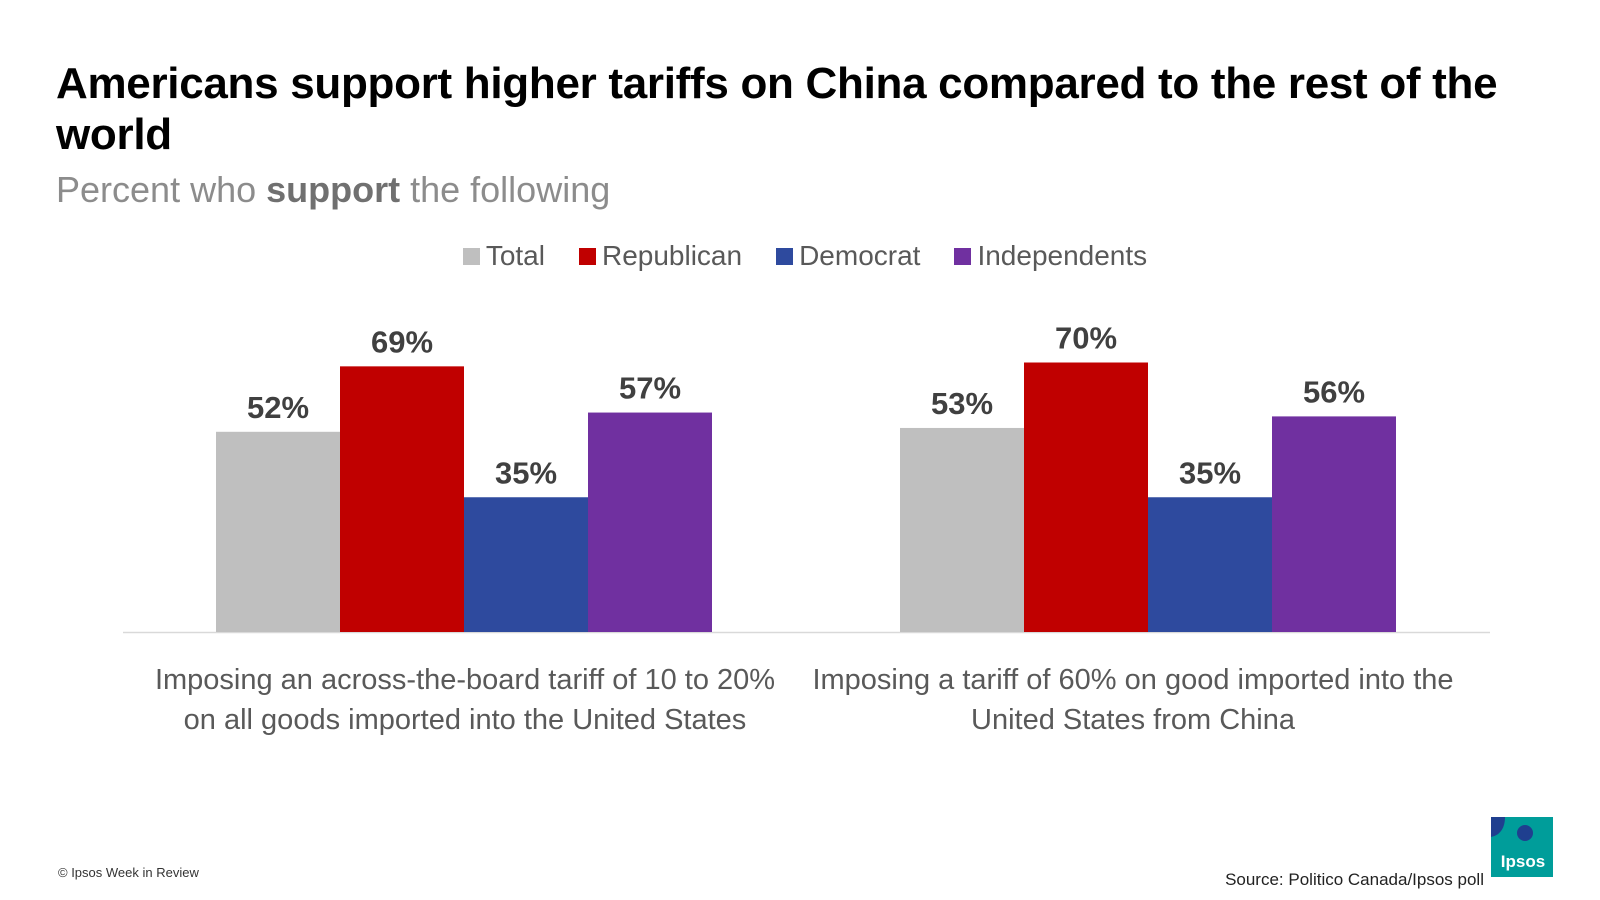 The height and width of the screenshot is (900, 1600). I want to click on data-label-independents-2: 56%, so click(1334, 391).